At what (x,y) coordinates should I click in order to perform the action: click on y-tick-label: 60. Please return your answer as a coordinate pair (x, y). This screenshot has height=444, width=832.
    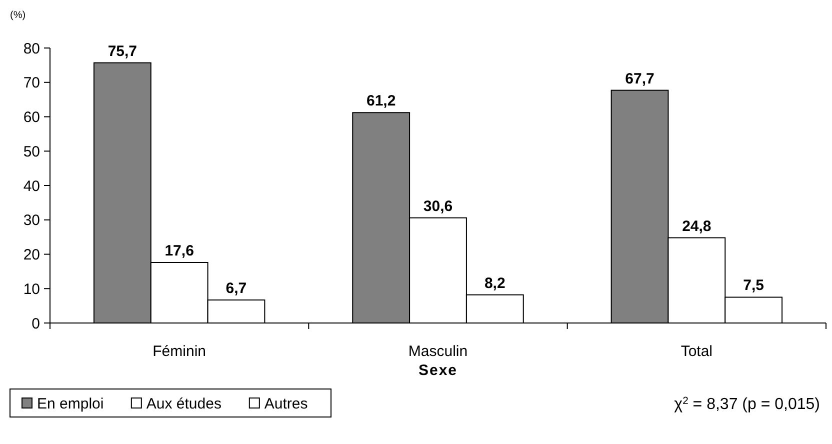
    Looking at the image, I should click on (31, 117).